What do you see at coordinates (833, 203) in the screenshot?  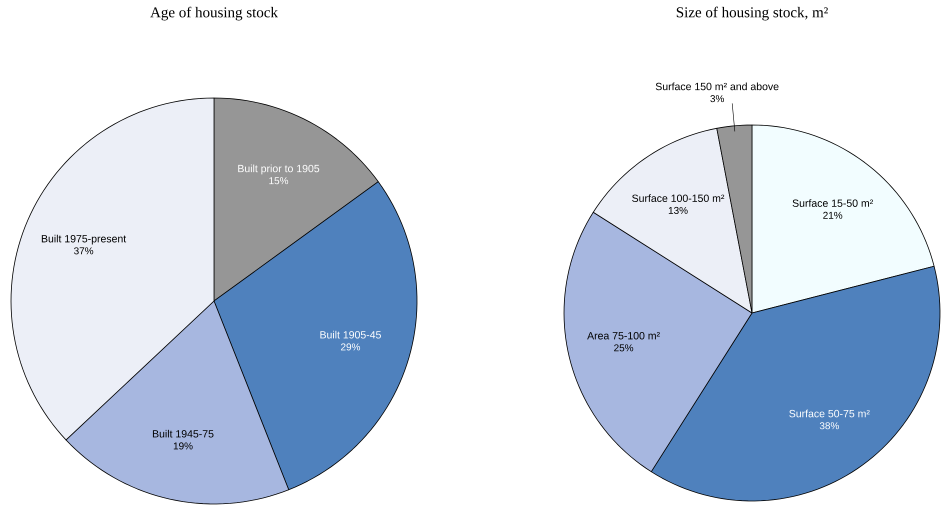 I see `slice-label: Surface 15-50 m²` at bounding box center [833, 203].